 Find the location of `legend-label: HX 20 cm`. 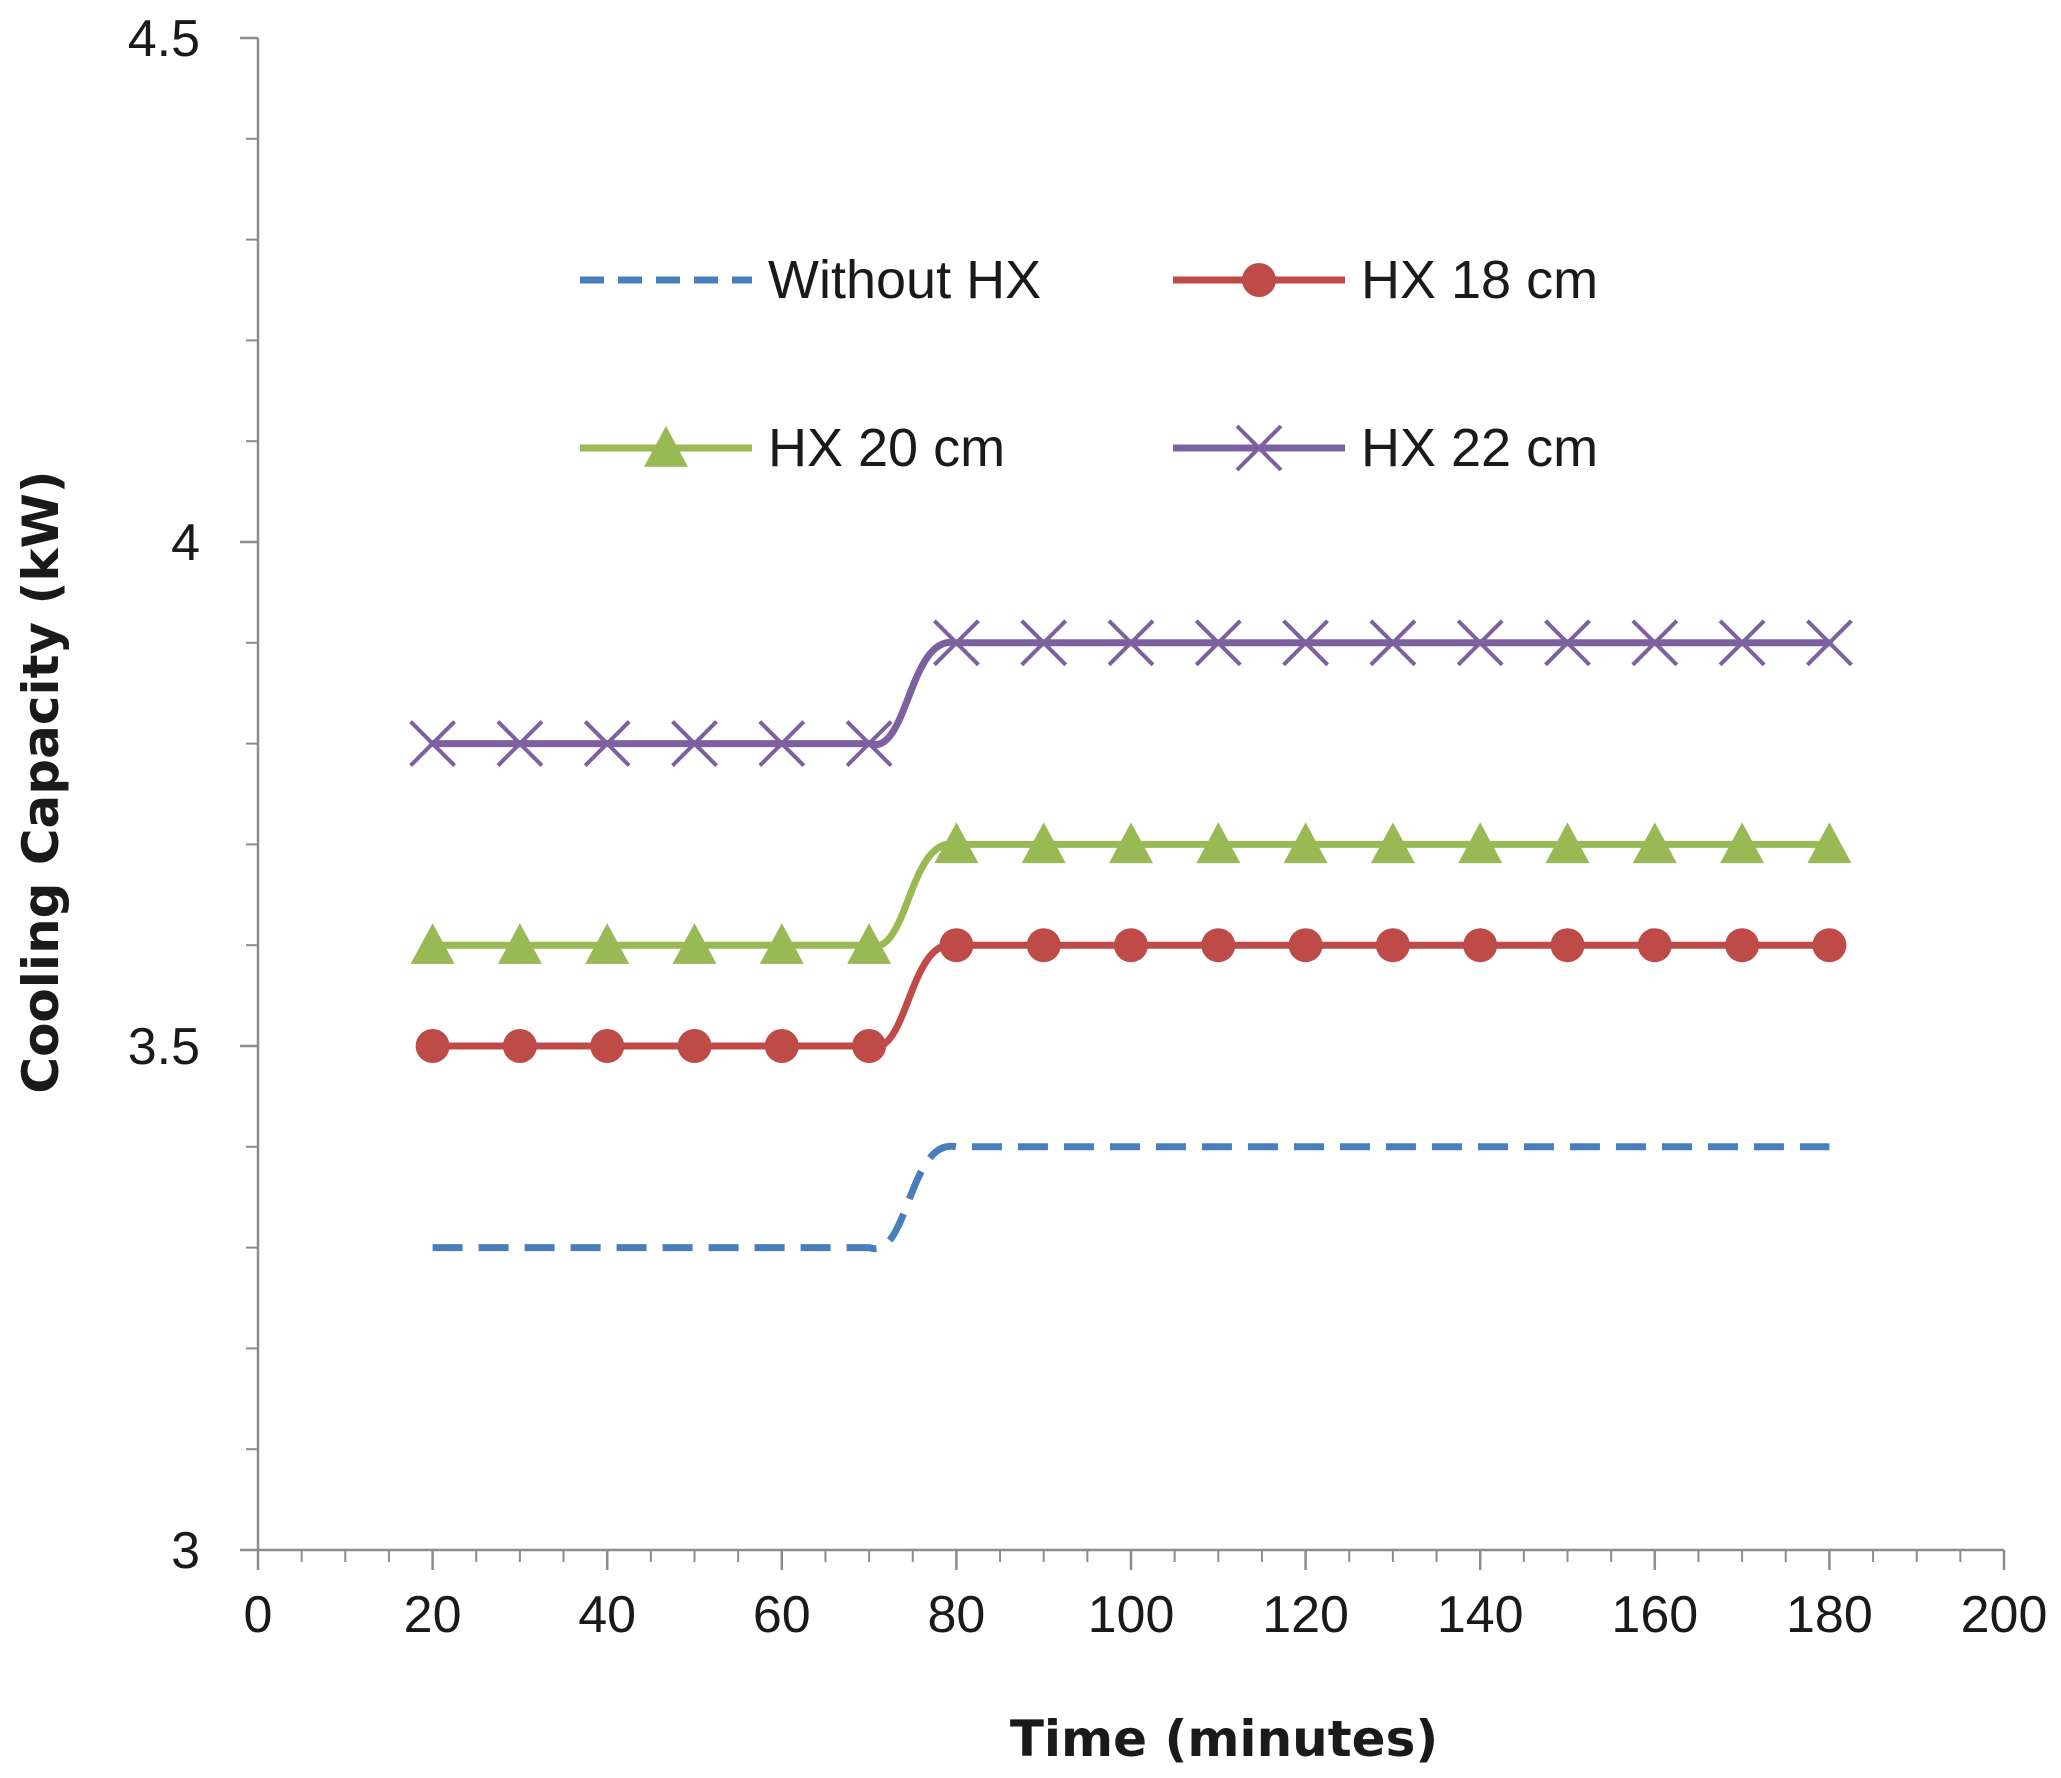

legend-label: HX 20 cm is located at coordinates (886, 448).